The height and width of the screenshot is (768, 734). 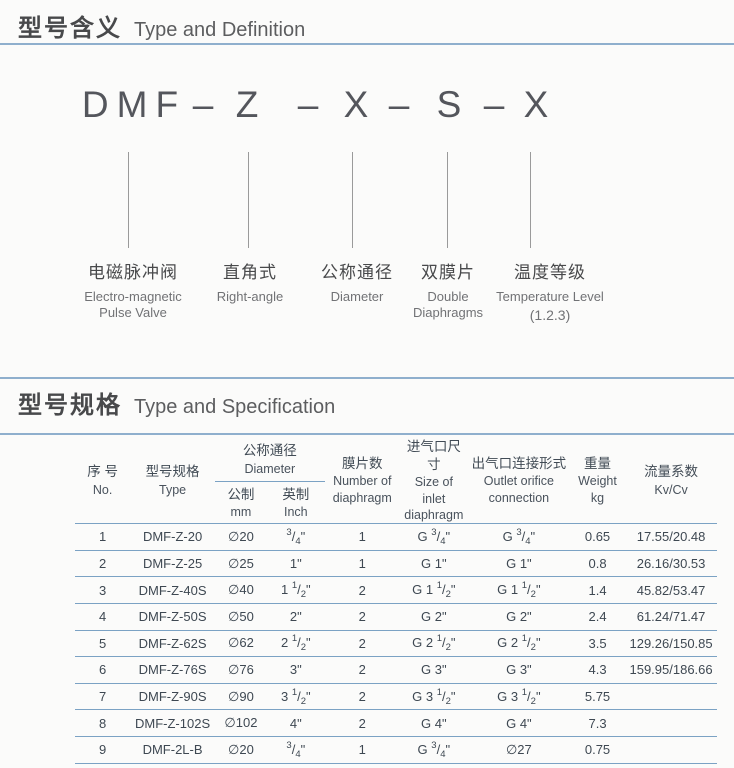 What do you see at coordinates (356, 104) in the screenshot?
I see `formula-diameter-code: X` at bounding box center [356, 104].